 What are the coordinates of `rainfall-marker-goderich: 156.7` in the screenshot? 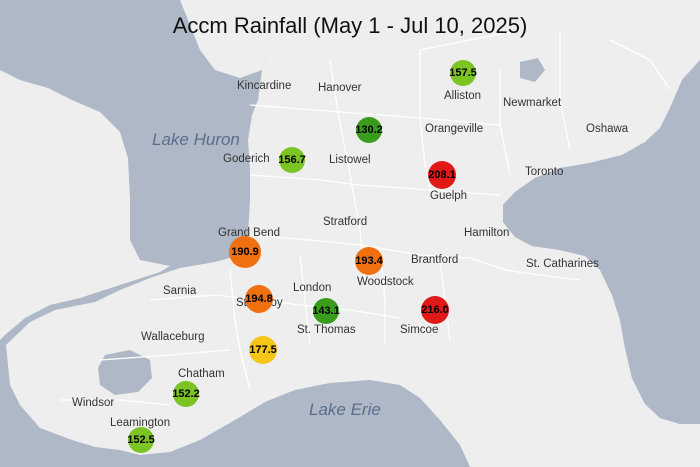 It's located at (292, 160).